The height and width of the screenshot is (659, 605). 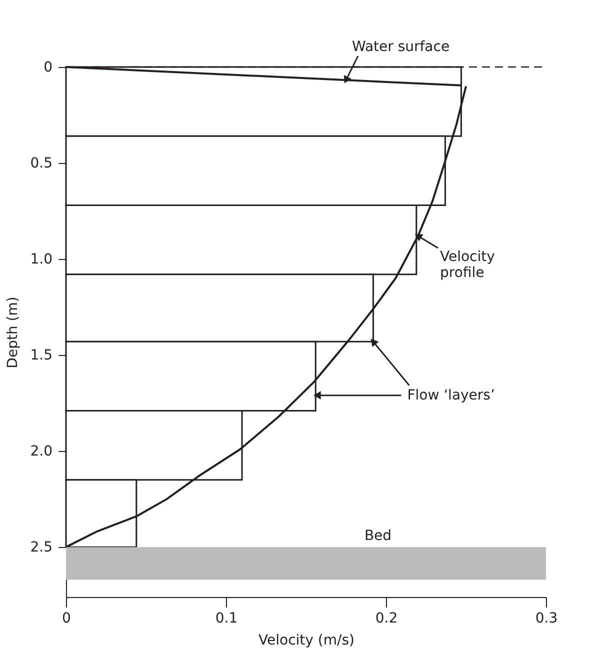 What do you see at coordinates (66, 618) in the screenshot?
I see `x-tick-label: 0` at bounding box center [66, 618].